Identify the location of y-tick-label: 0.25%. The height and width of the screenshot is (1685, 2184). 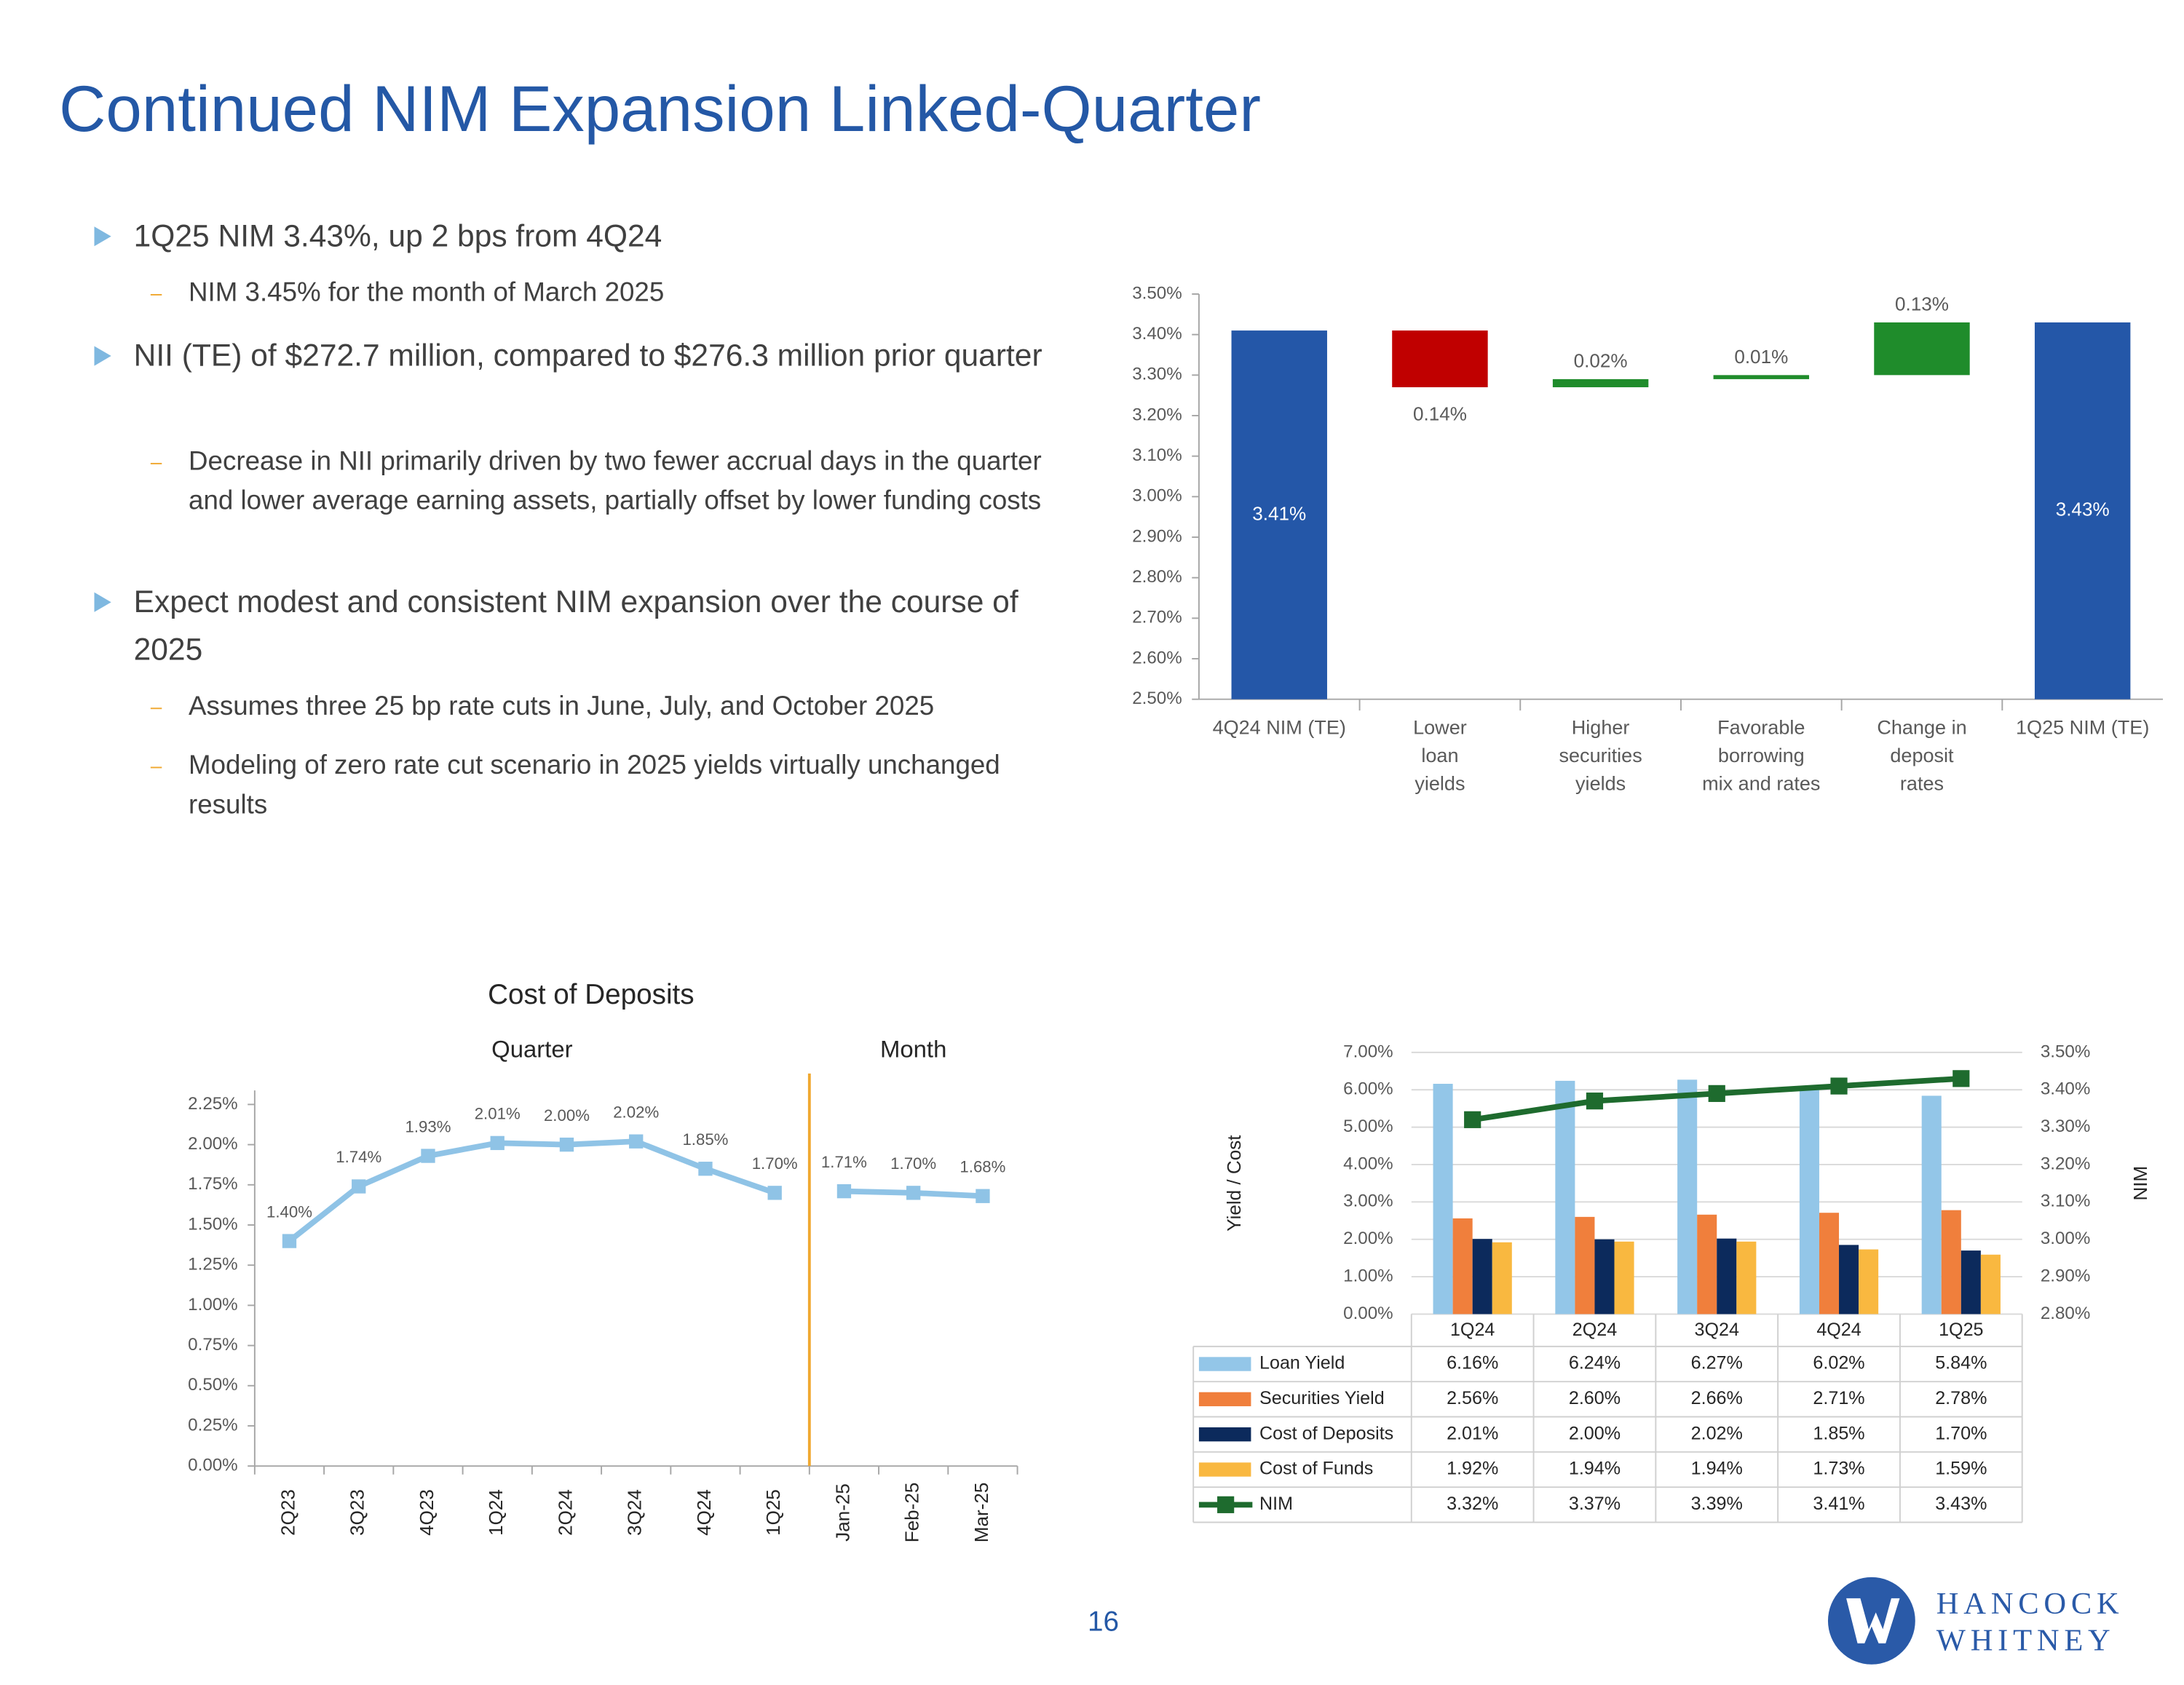
(213, 1425).